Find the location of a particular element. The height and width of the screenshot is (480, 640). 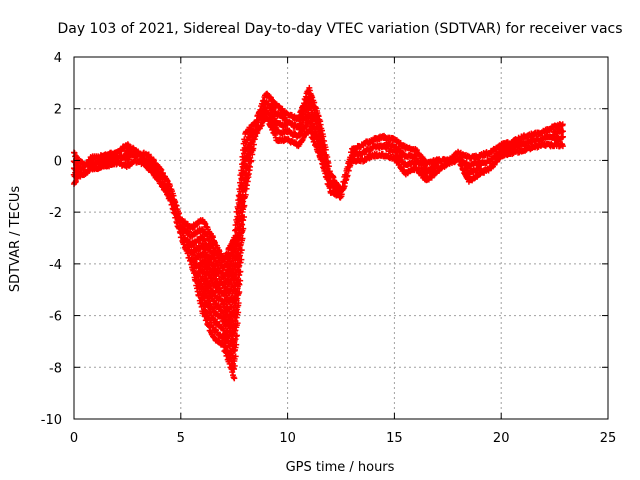

x-tick-label: 0 is located at coordinates (74, 438).